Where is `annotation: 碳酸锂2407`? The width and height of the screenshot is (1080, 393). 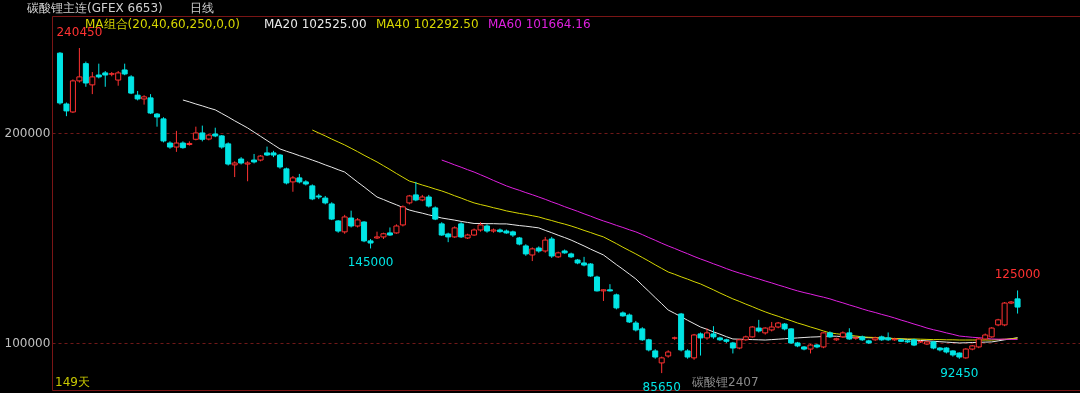
annotation: 碳酸锂2407 is located at coordinates (725, 382).